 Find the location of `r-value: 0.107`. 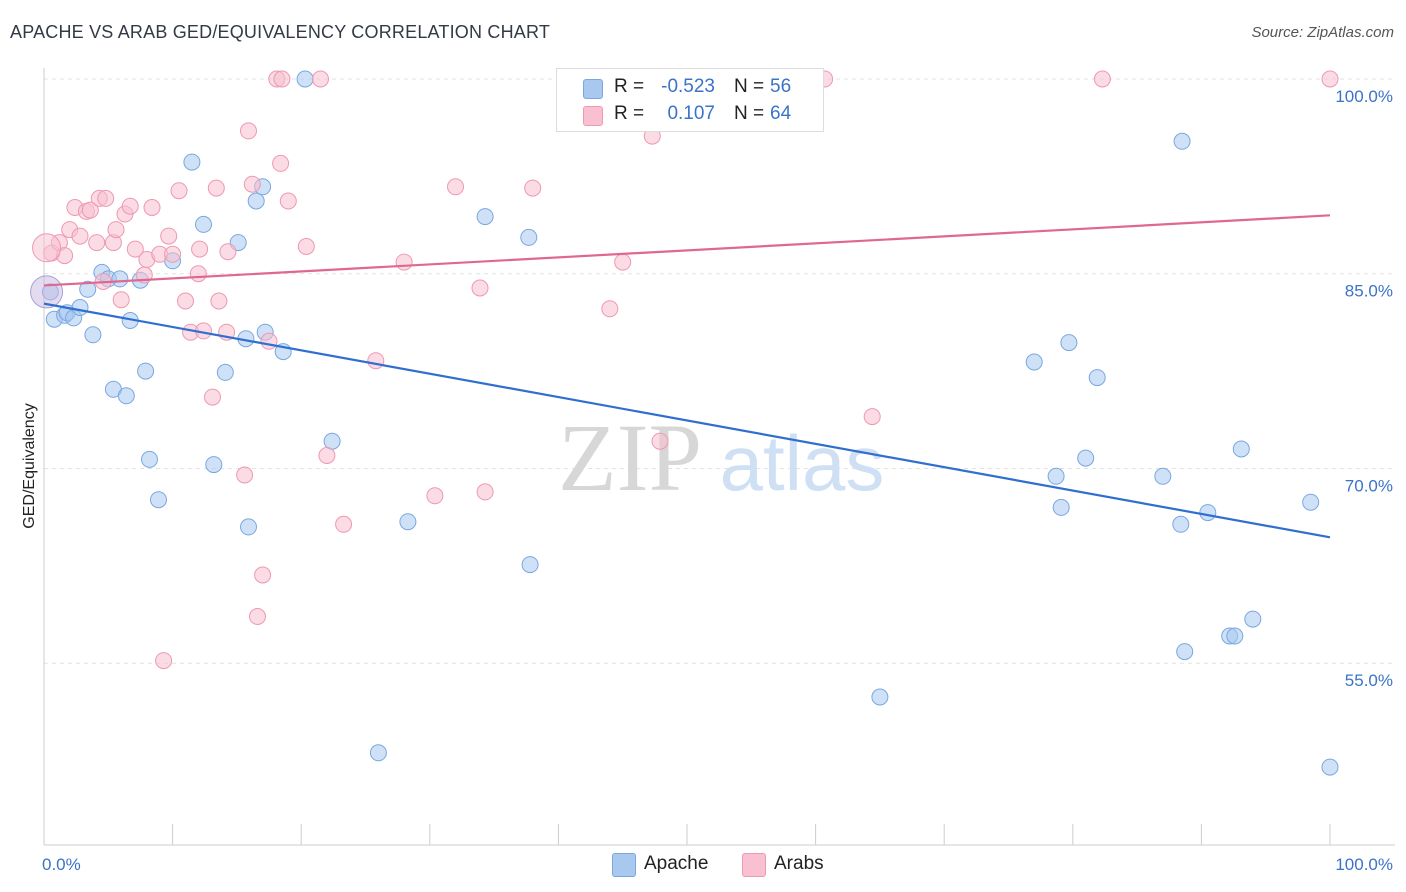

r-value: 0.107 is located at coordinates (691, 113).